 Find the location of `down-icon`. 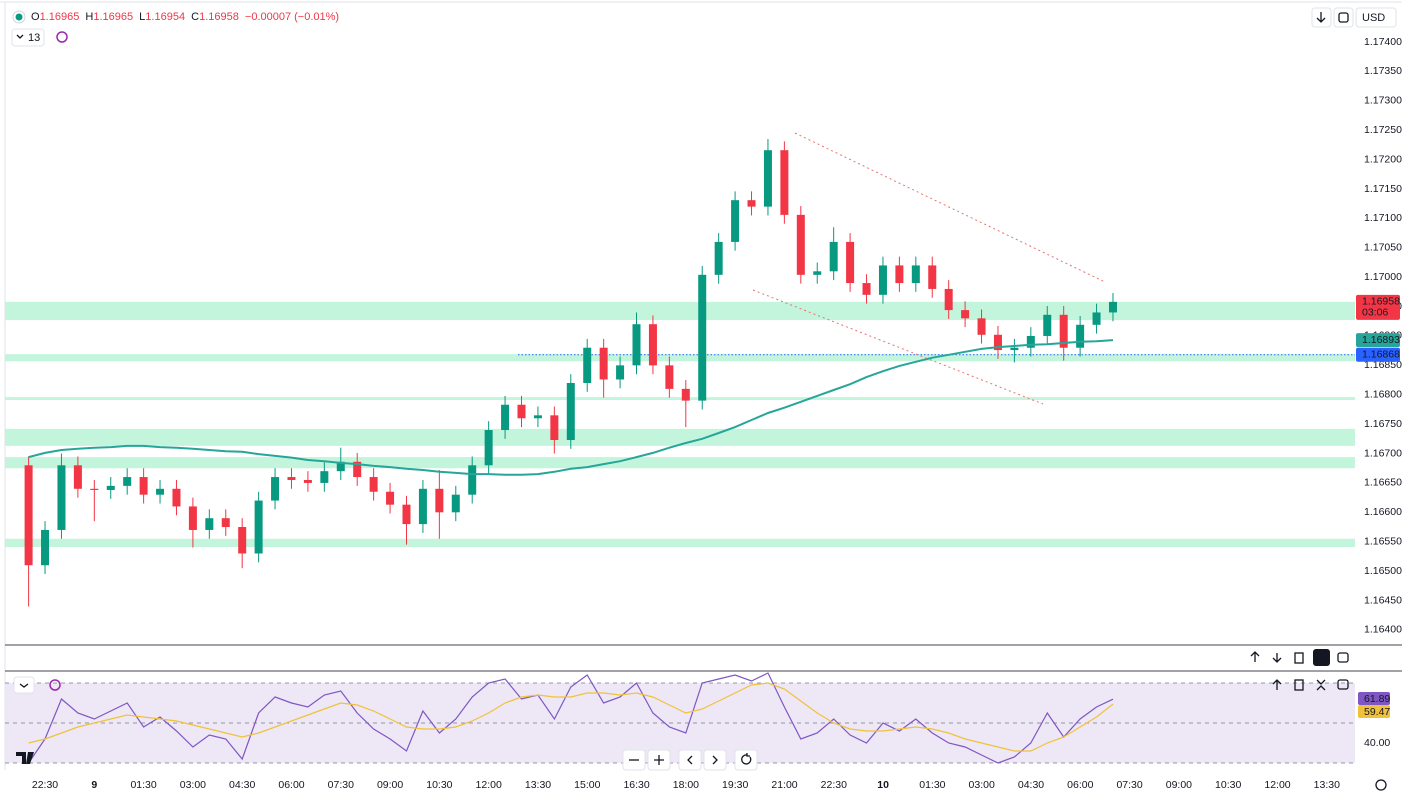

down-icon is located at coordinates (1321, 17).